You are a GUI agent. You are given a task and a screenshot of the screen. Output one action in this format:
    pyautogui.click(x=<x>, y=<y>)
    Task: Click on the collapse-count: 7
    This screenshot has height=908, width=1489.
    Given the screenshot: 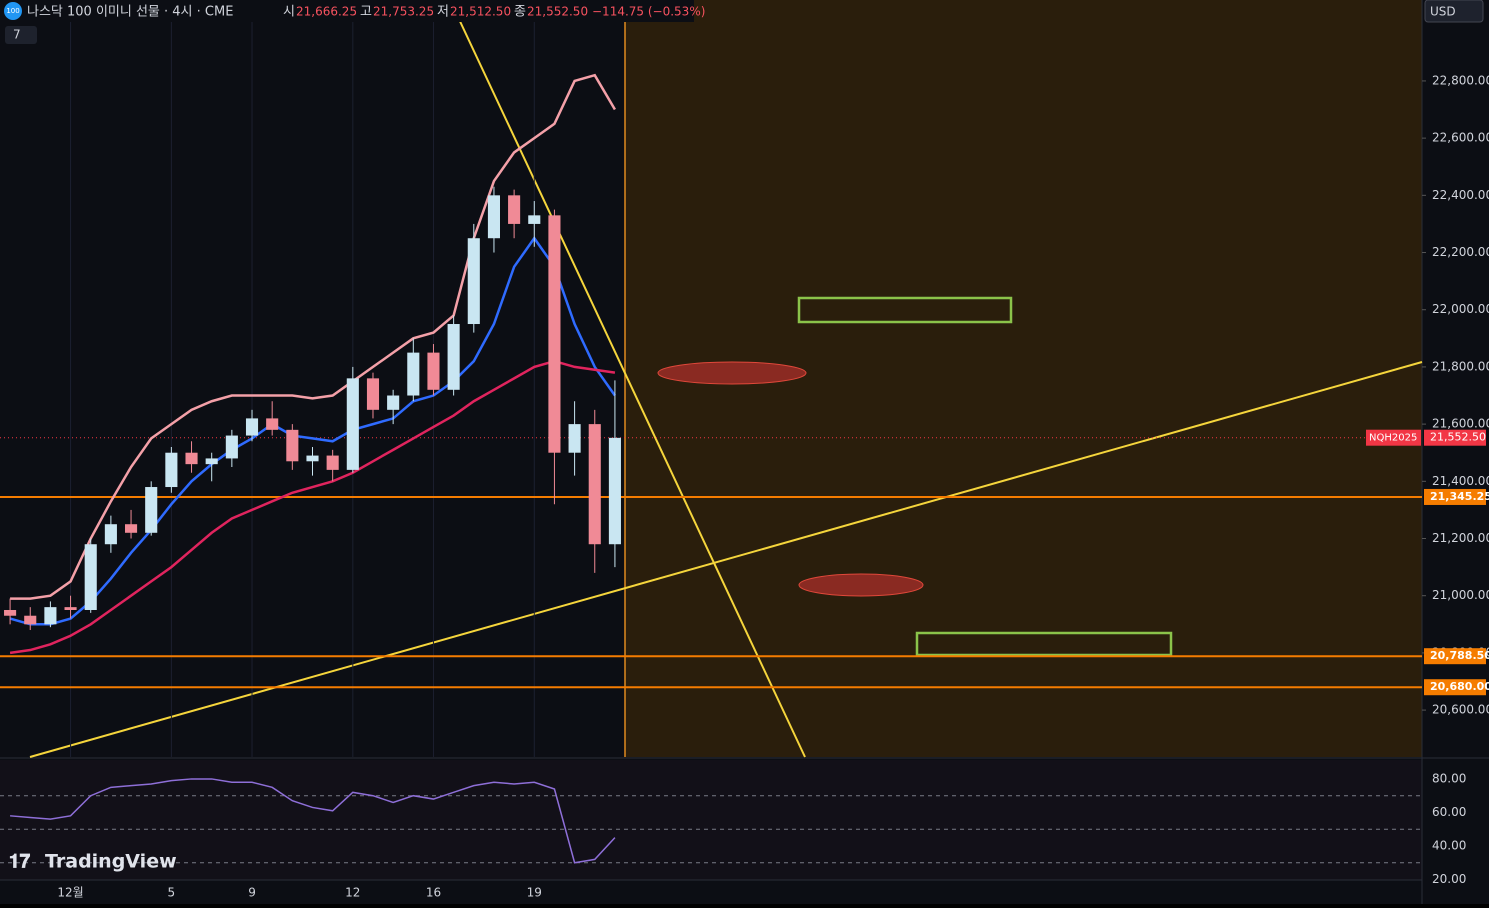 What is the action you would take?
    pyautogui.click(x=17, y=35)
    